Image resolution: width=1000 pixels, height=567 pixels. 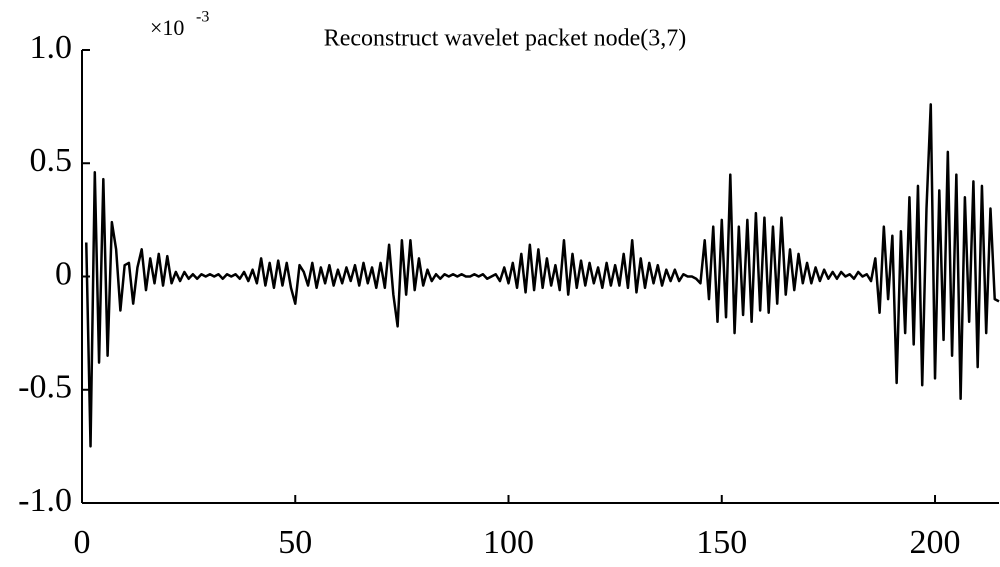 What do you see at coordinates (45, 500) in the screenshot?
I see `y-tick-label: -1.0` at bounding box center [45, 500].